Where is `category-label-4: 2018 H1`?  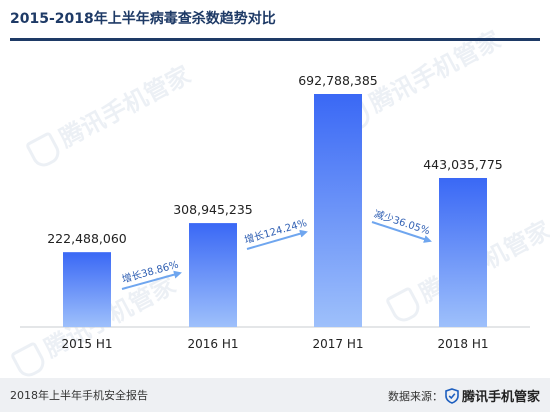
category-label-4: 2018 H1 is located at coordinates (462, 344).